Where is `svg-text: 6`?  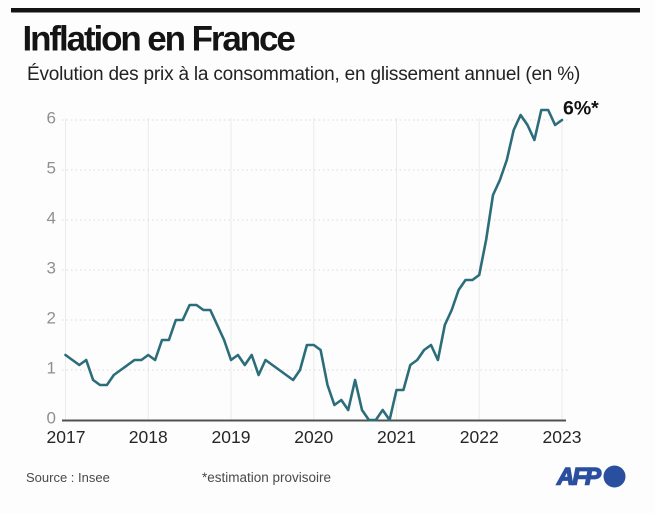
svg-text: 6 is located at coordinates (51, 118).